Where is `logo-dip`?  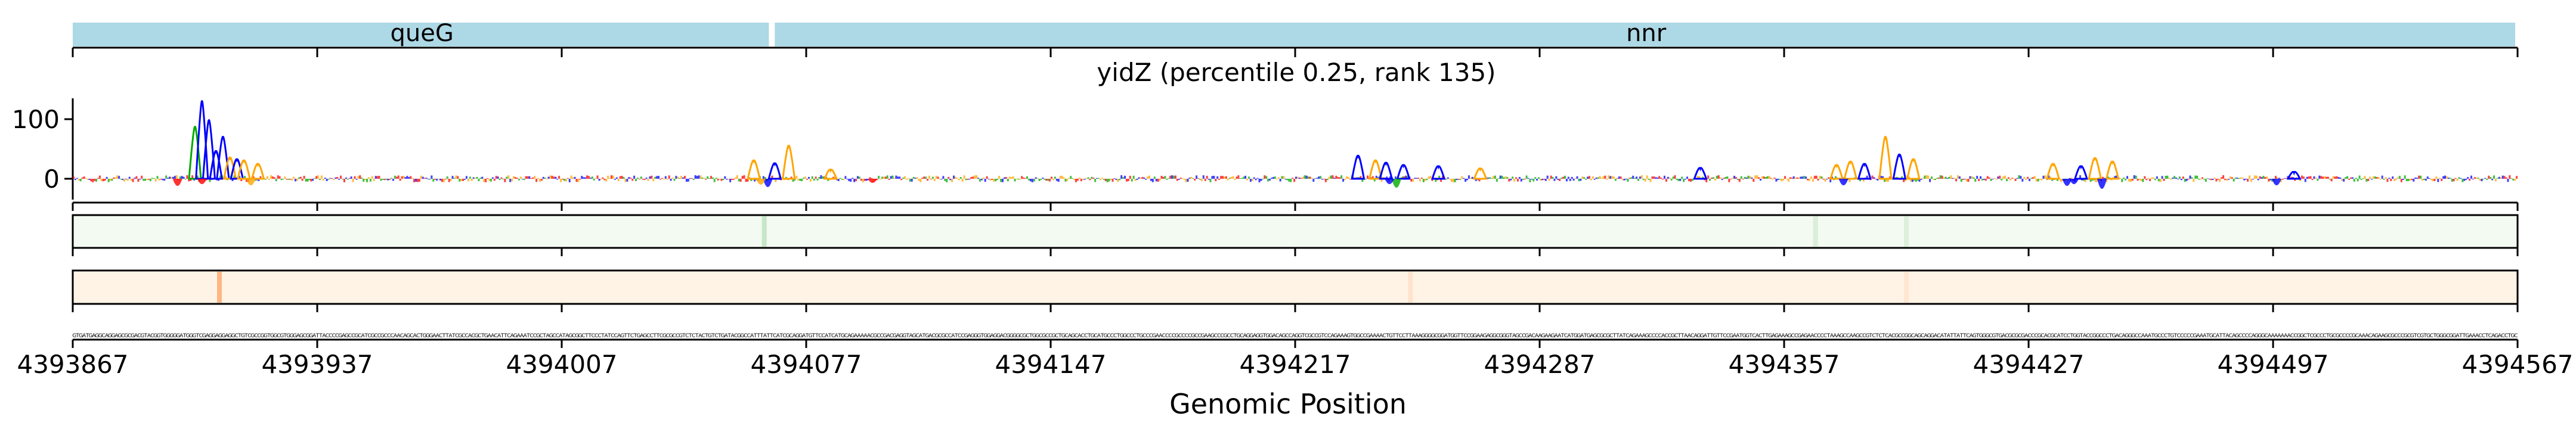 logo-dip is located at coordinates (1390, 181).